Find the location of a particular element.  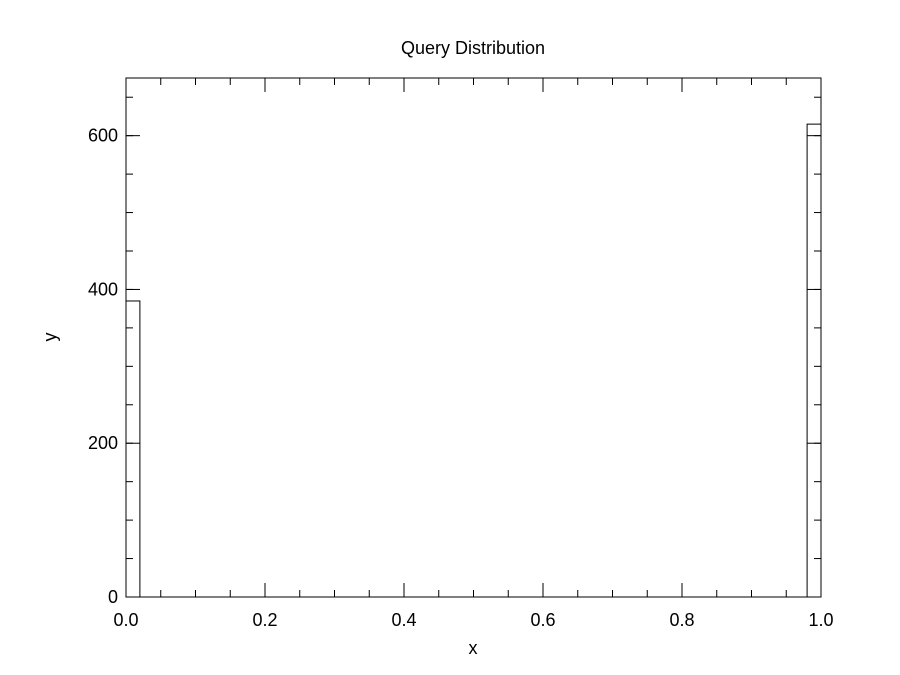

x-tick-label: 0.0 is located at coordinates (125, 620).